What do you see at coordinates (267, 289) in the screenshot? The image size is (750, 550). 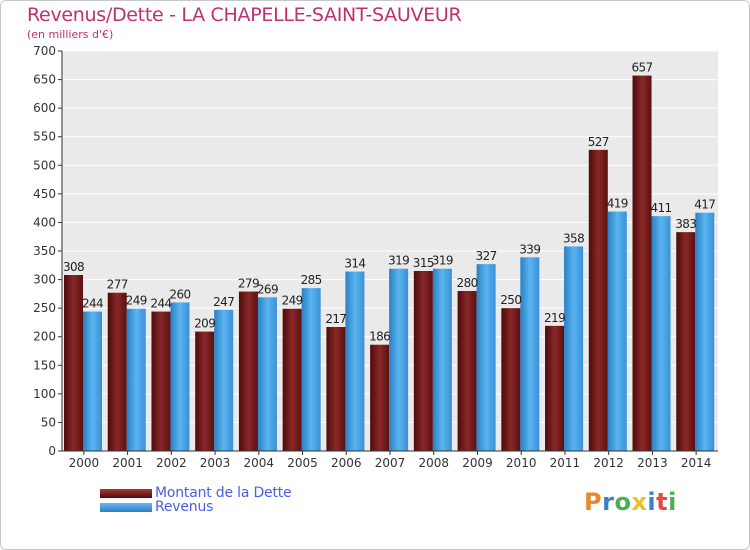 I see `data-label-revenus: 269` at bounding box center [267, 289].